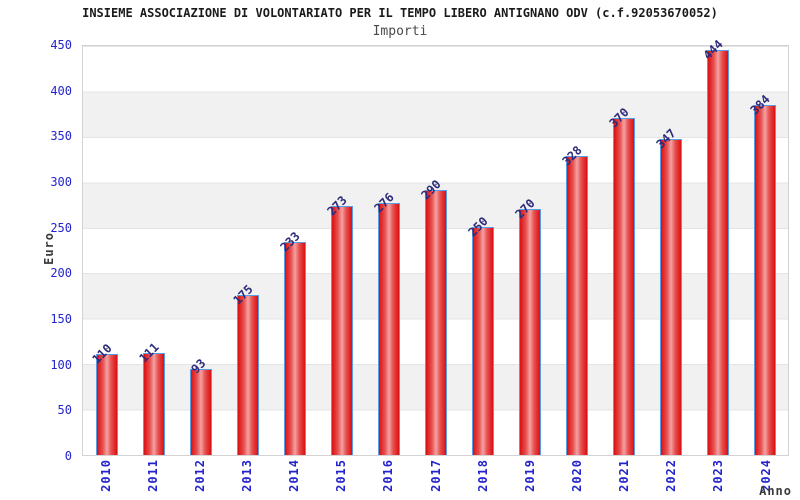 The image size is (800, 500). What do you see at coordinates (620, 280) in the screenshot?
I see `bar-2021: 370` at bounding box center [620, 280].